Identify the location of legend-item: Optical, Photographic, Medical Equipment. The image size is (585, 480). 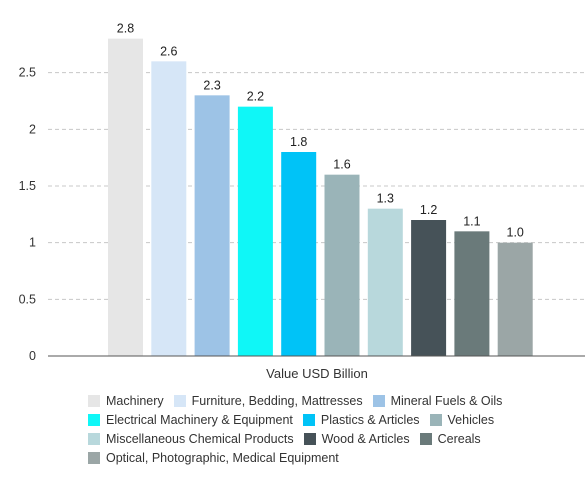
(213, 457).